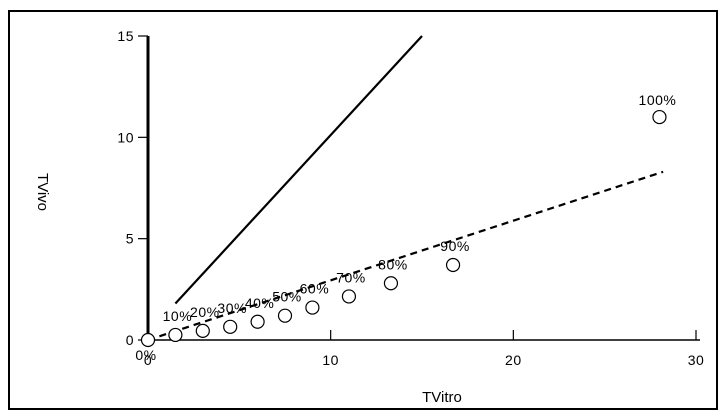  Describe the element at coordinates (125, 36) in the screenshot. I see `y-tick-label: 15` at that location.